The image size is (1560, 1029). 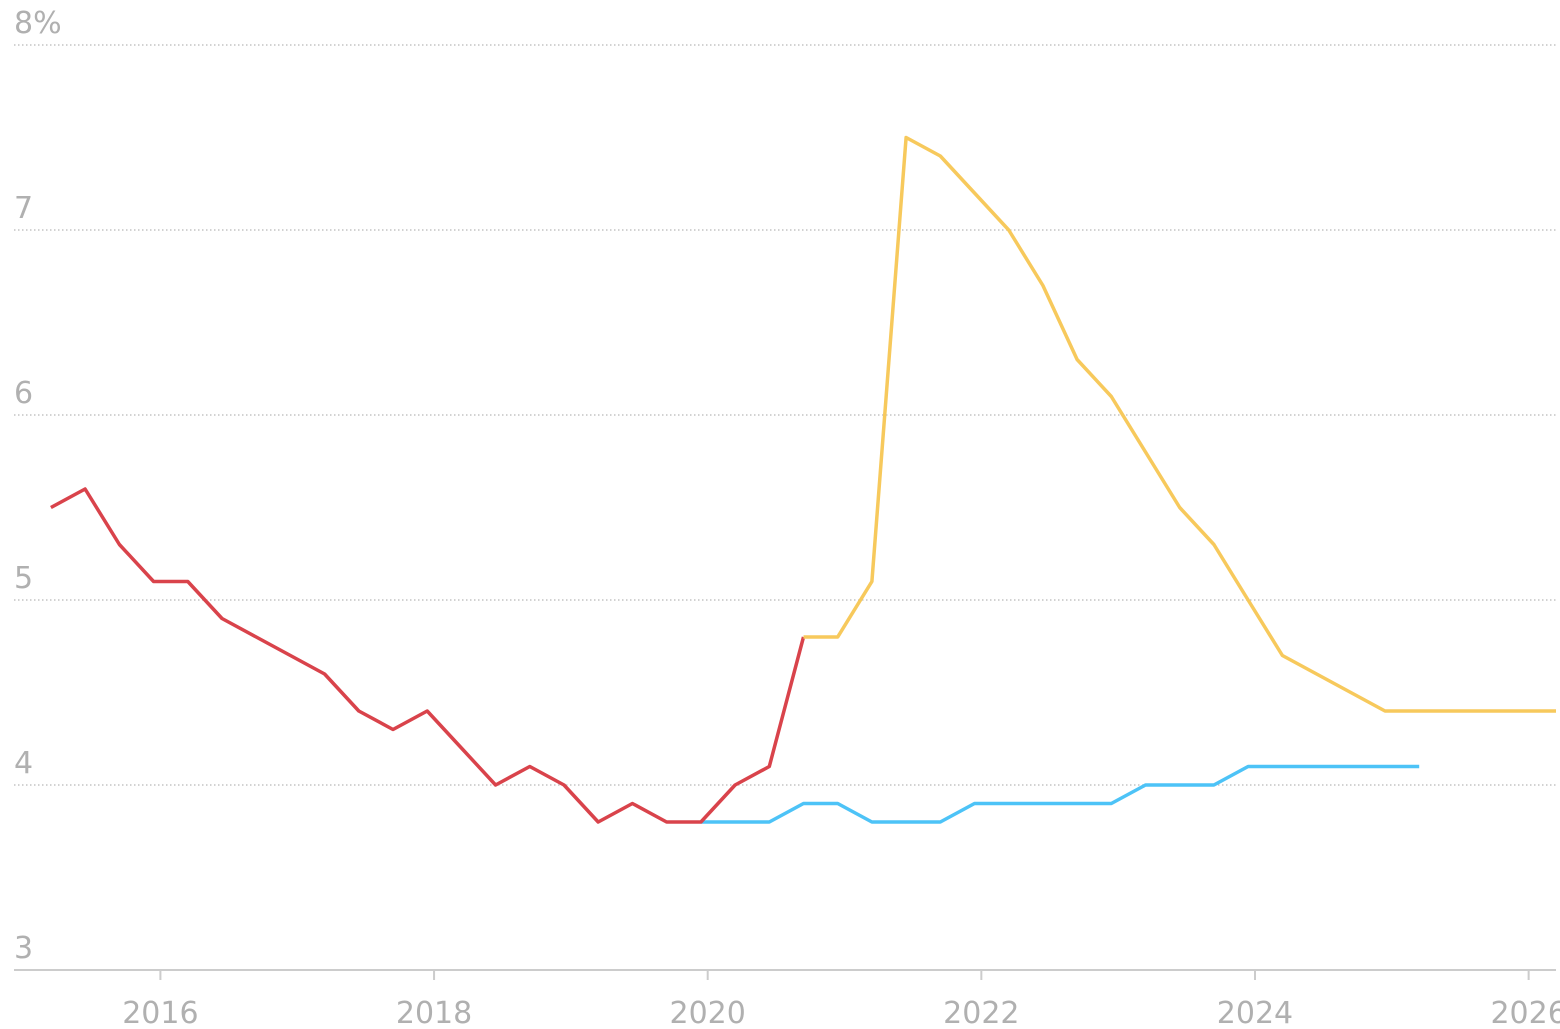 I want to click on x-tick-label: 2016, so click(x=160, y=1012).